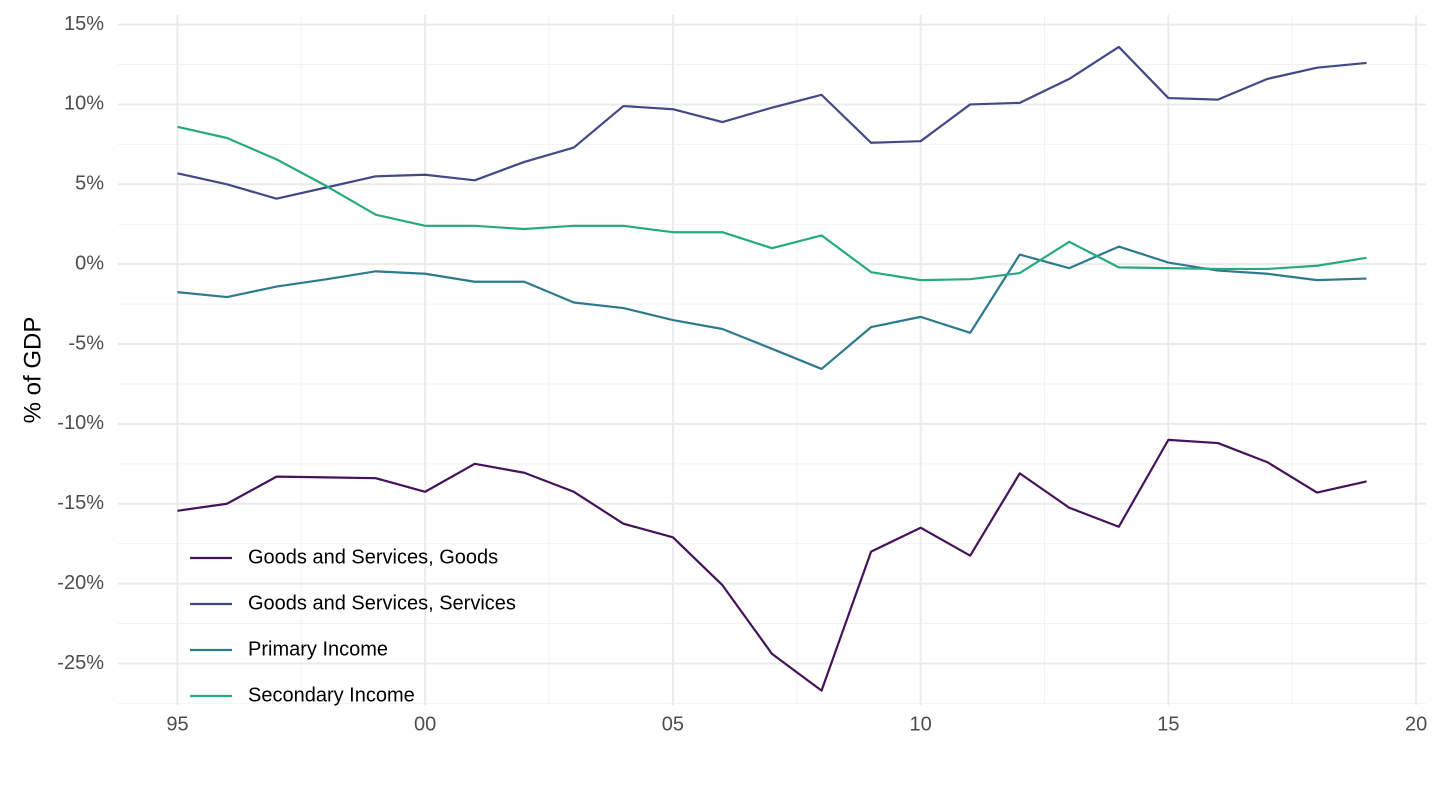 The height and width of the screenshot is (810, 1440). Describe the element at coordinates (80, 583) in the screenshot. I see `y-tick-label: -20%` at that location.